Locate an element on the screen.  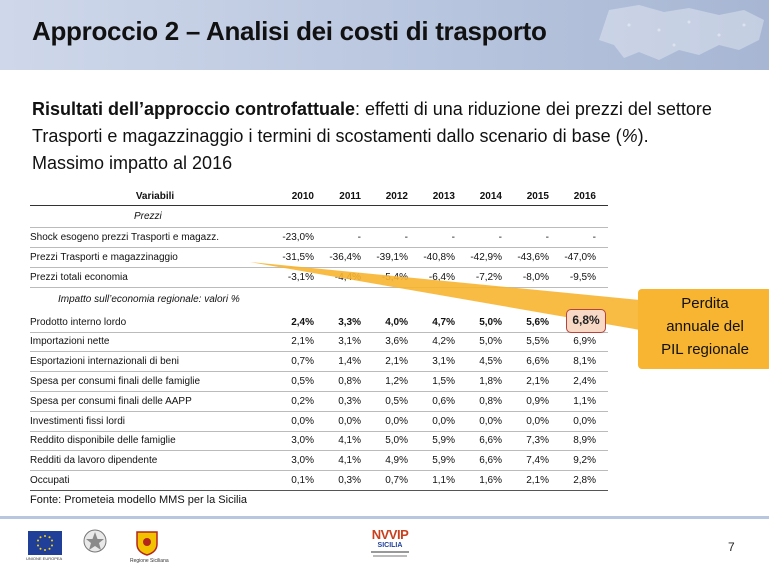
header-2015: 2015 is located at coordinates (537, 196).